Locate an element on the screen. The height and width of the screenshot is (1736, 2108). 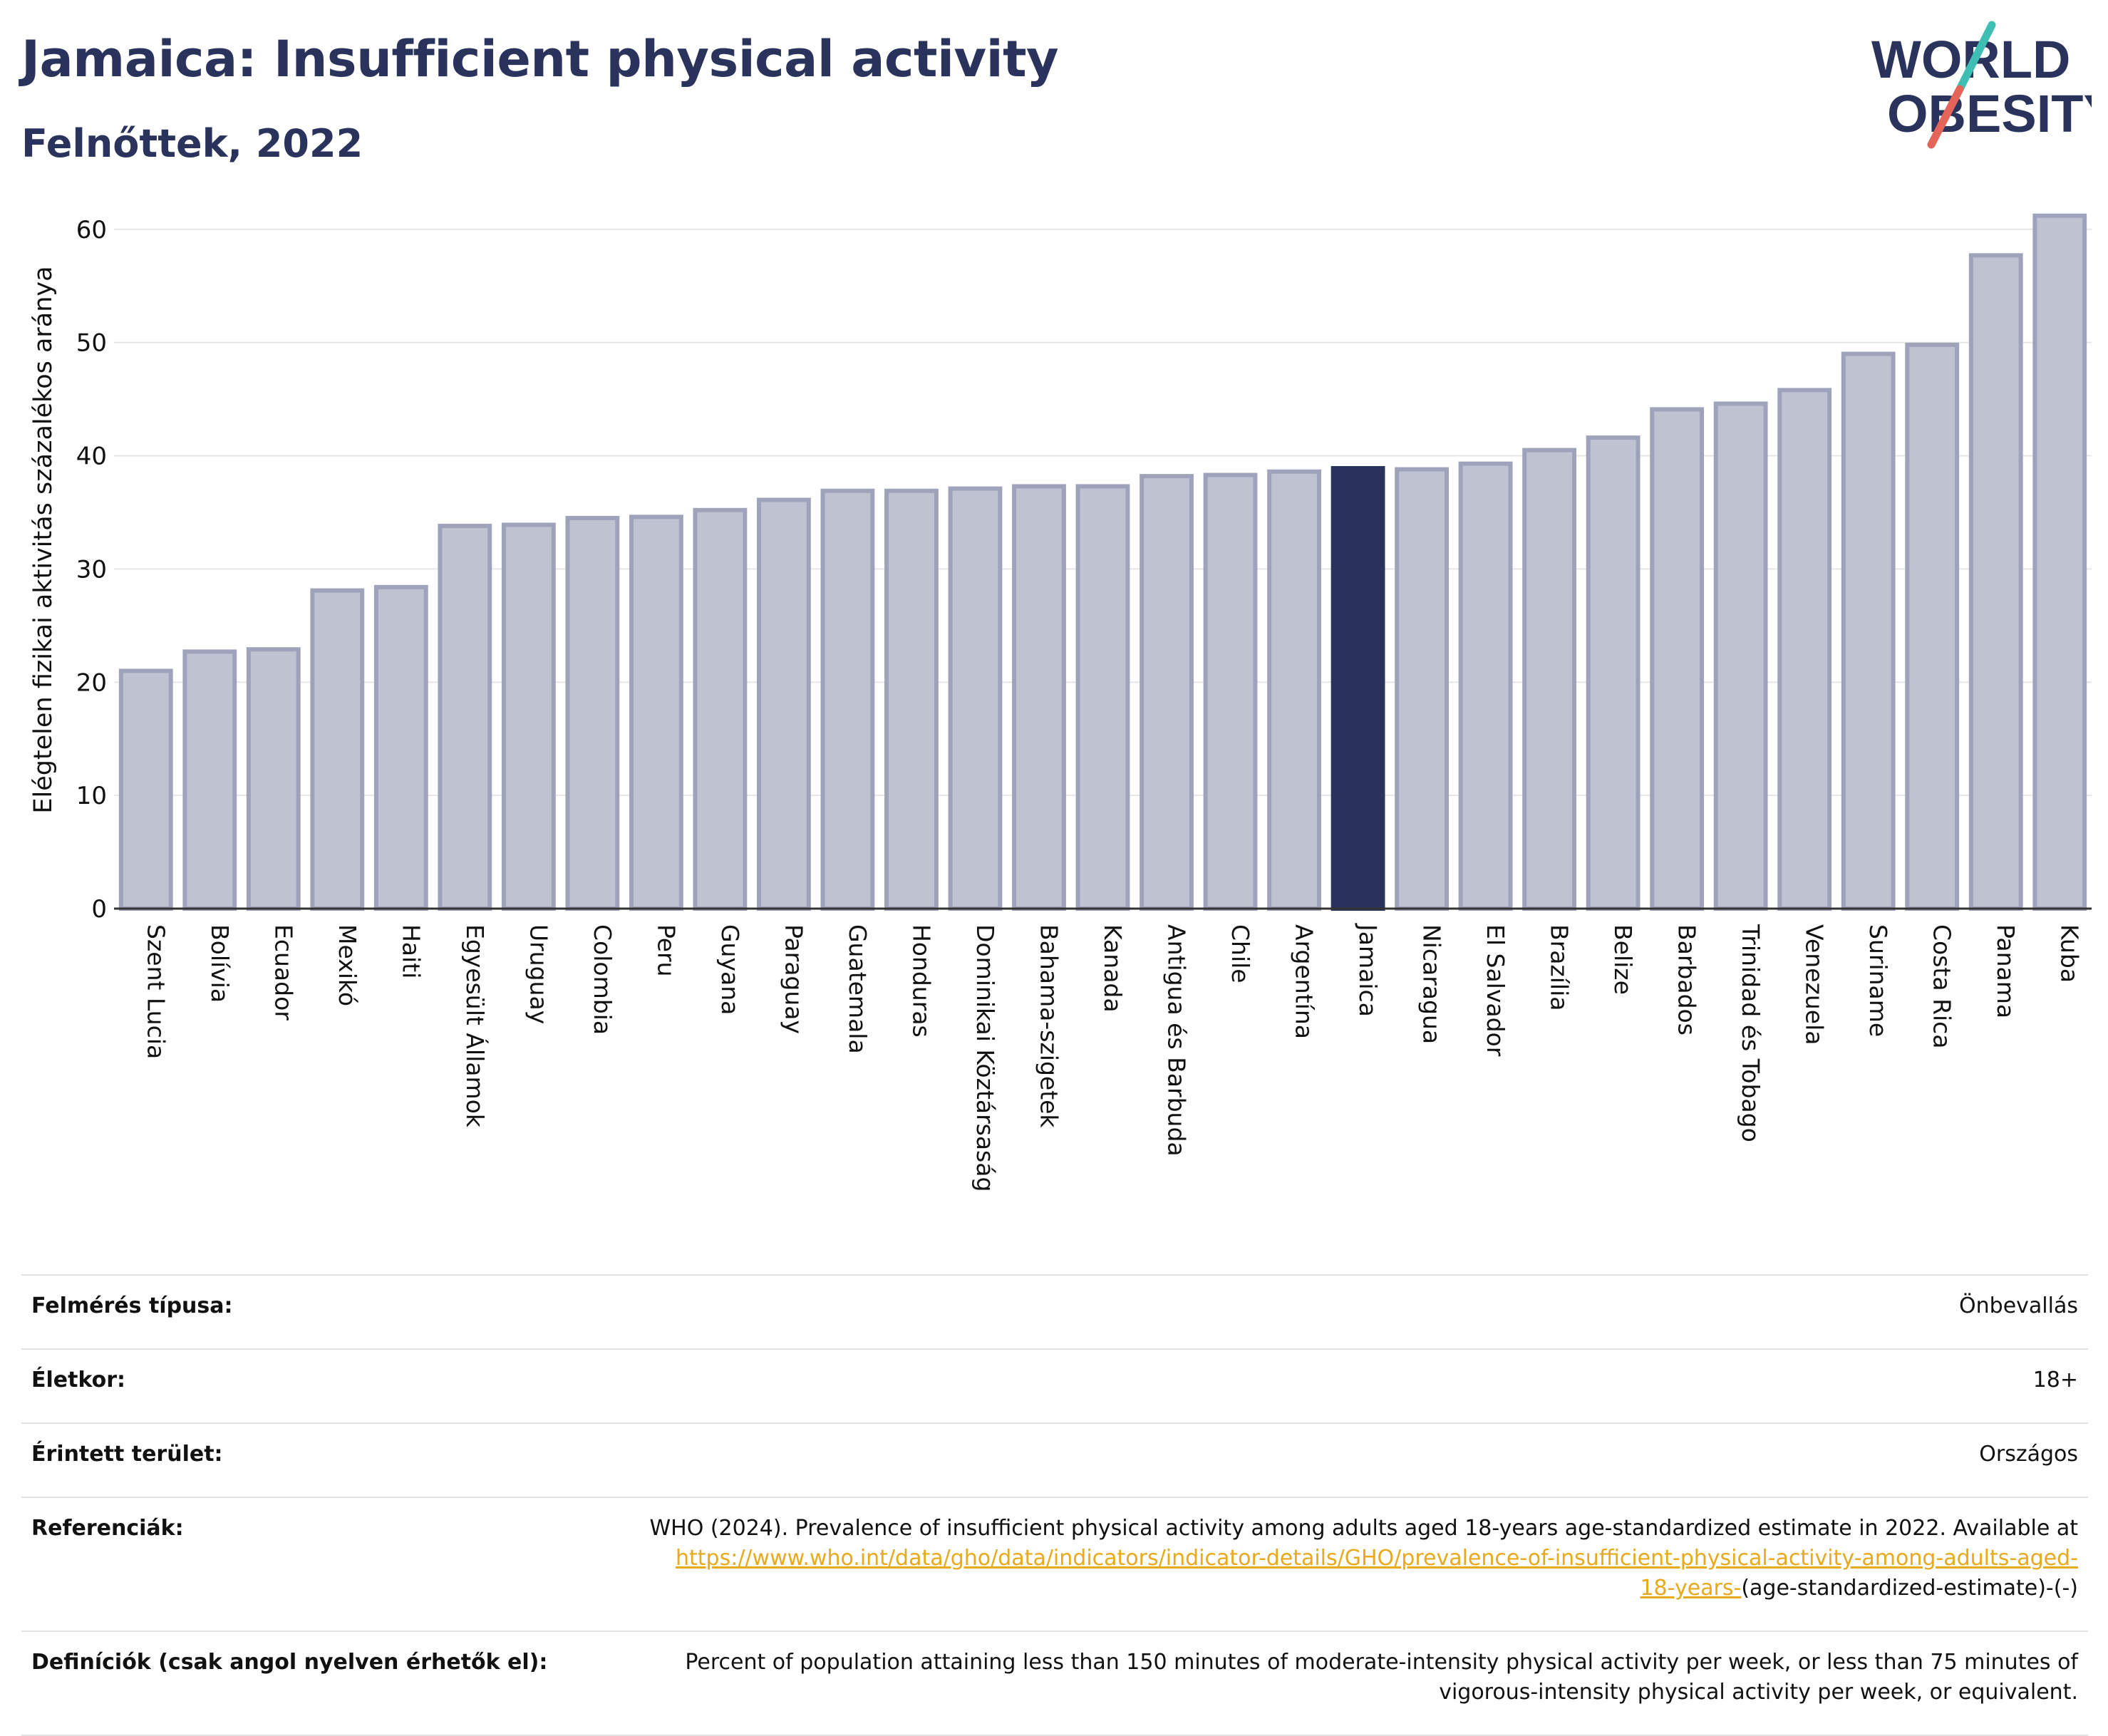
y-tick-labels: 0 10 20 30 40 50 60 is located at coordinates (92, 570).